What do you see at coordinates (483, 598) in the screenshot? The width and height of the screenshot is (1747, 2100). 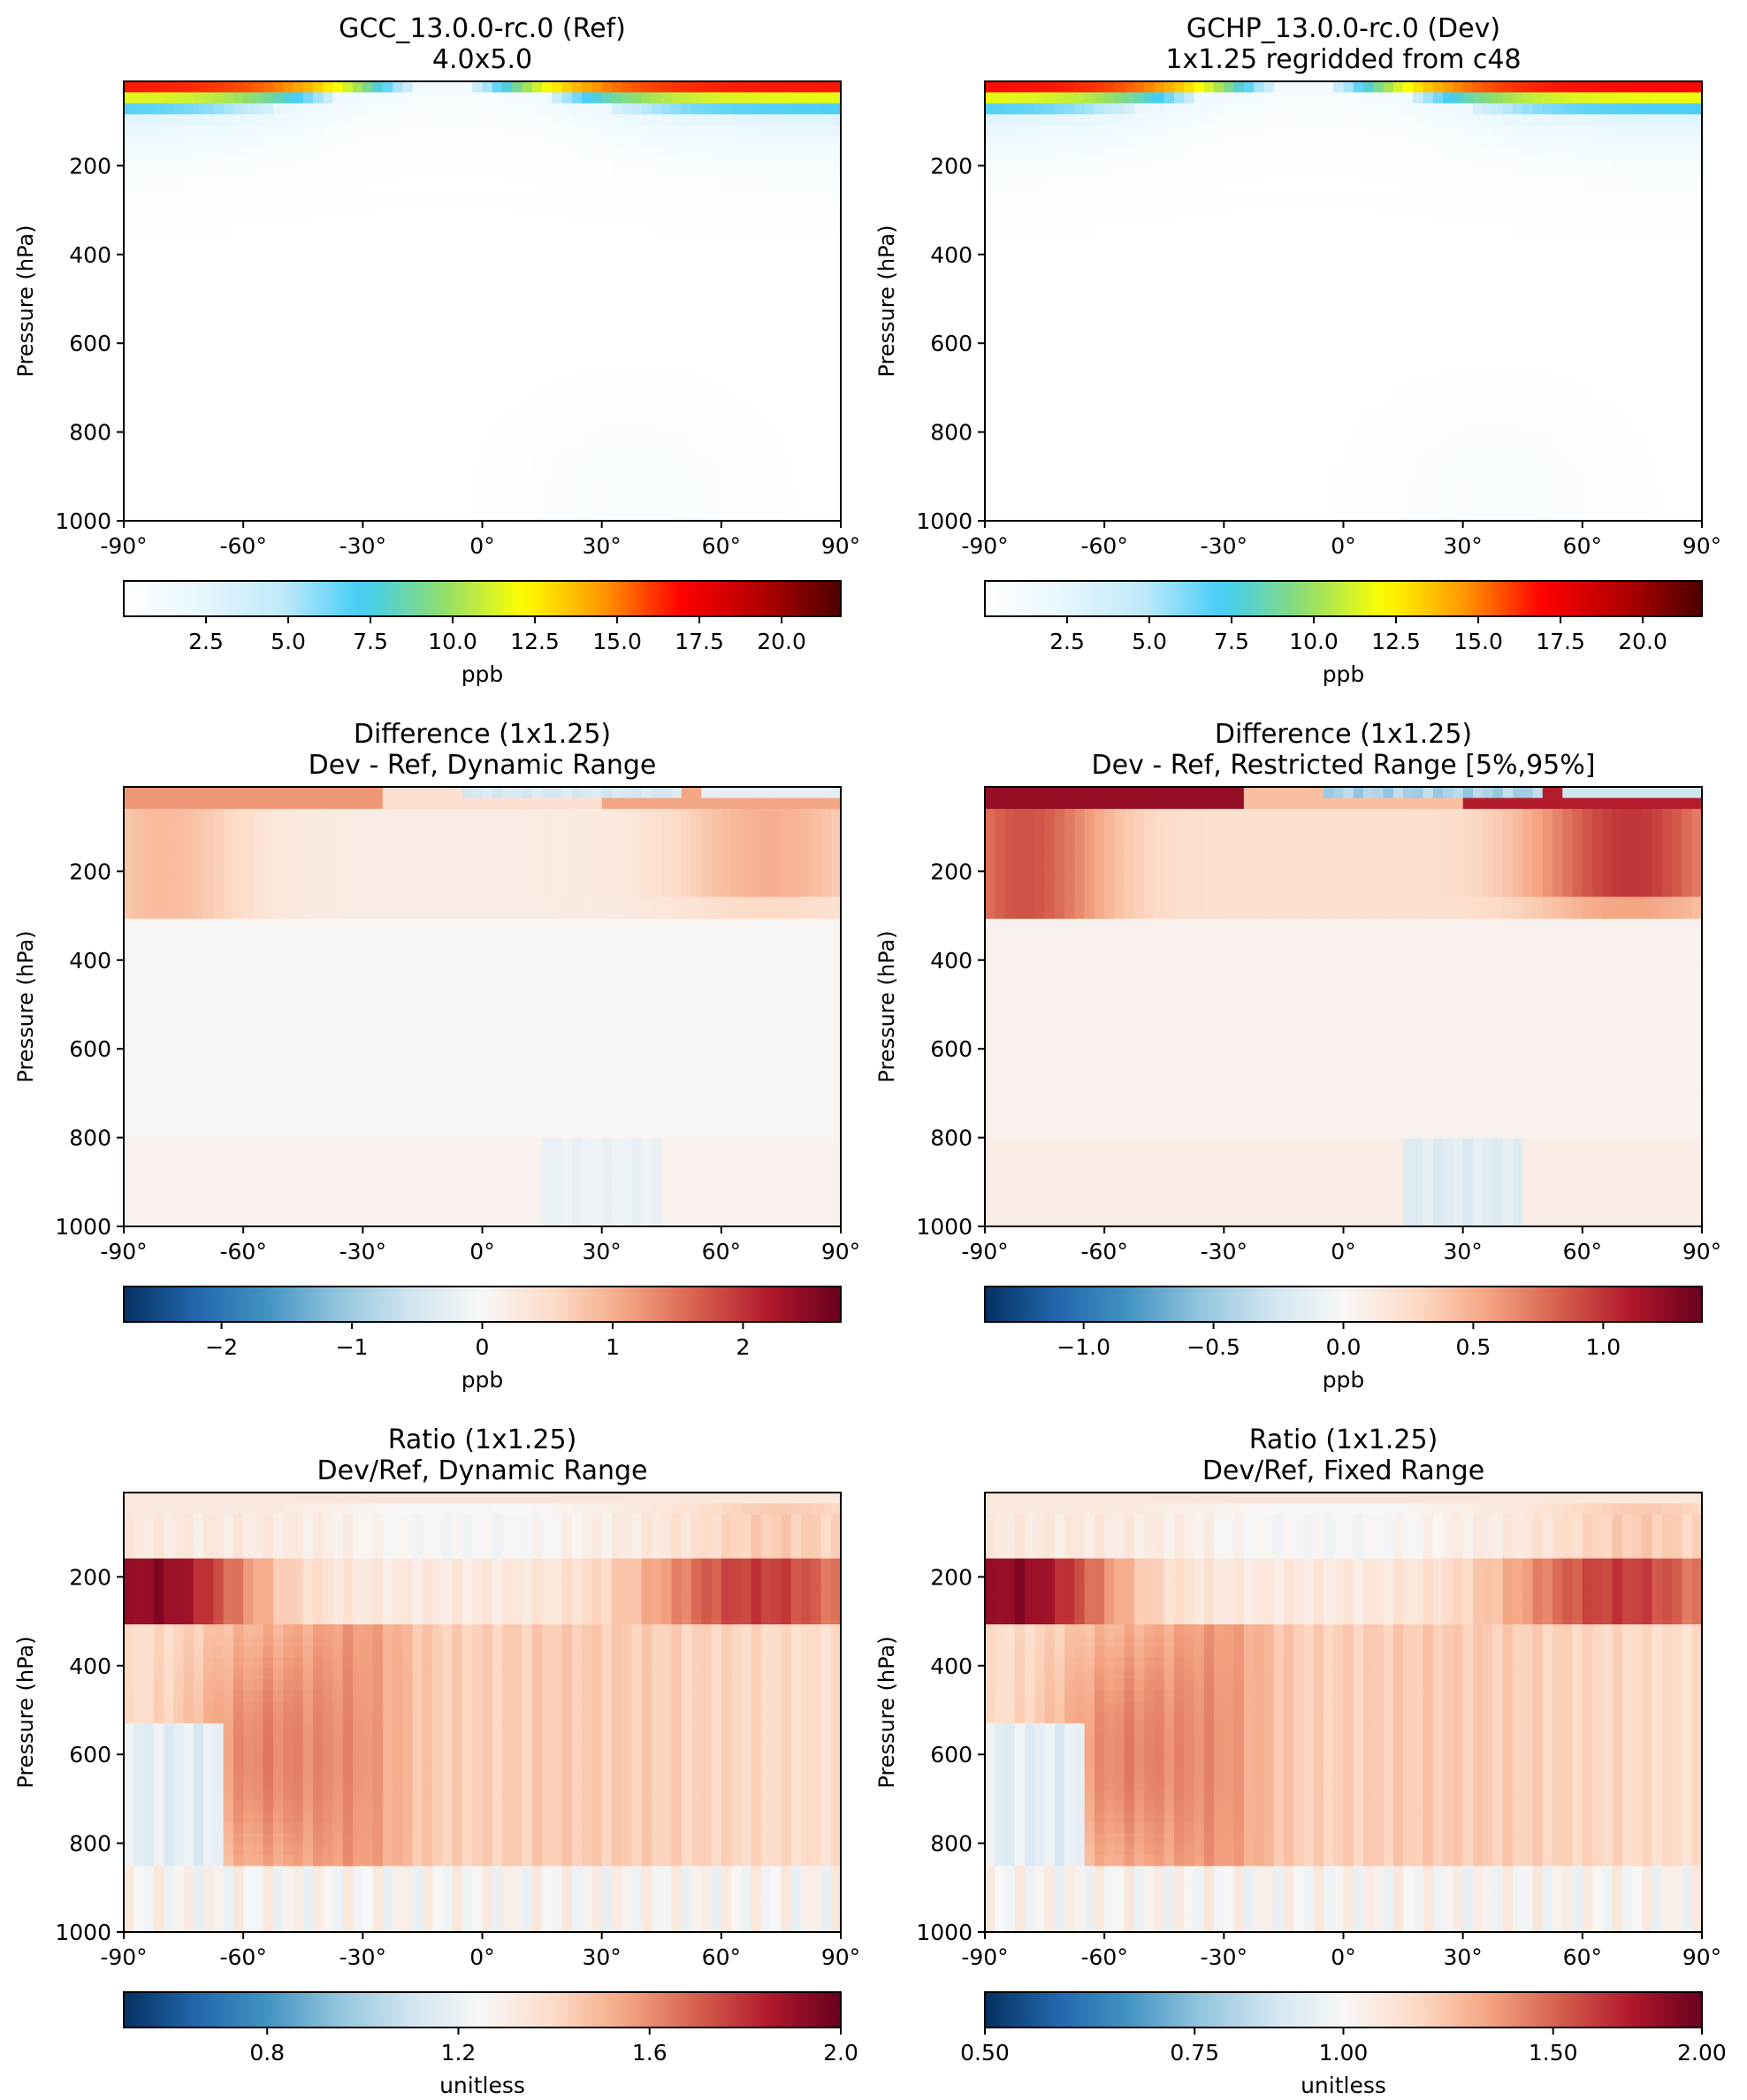 I see `colorbar` at bounding box center [483, 598].